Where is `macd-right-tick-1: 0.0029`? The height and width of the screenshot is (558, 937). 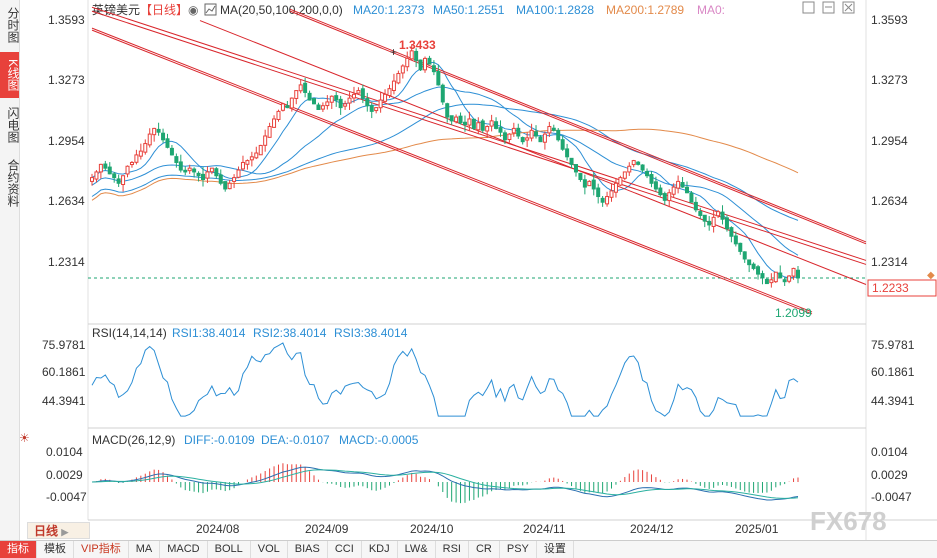
macd-right-tick-1: 0.0029 is located at coordinates (889, 475).